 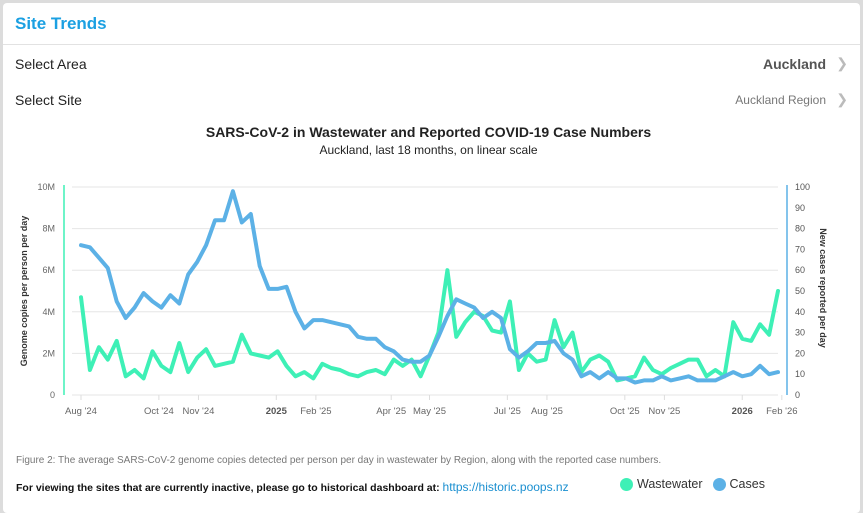 I want to click on y-tick-label: 4M, so click(x=48, y=312).